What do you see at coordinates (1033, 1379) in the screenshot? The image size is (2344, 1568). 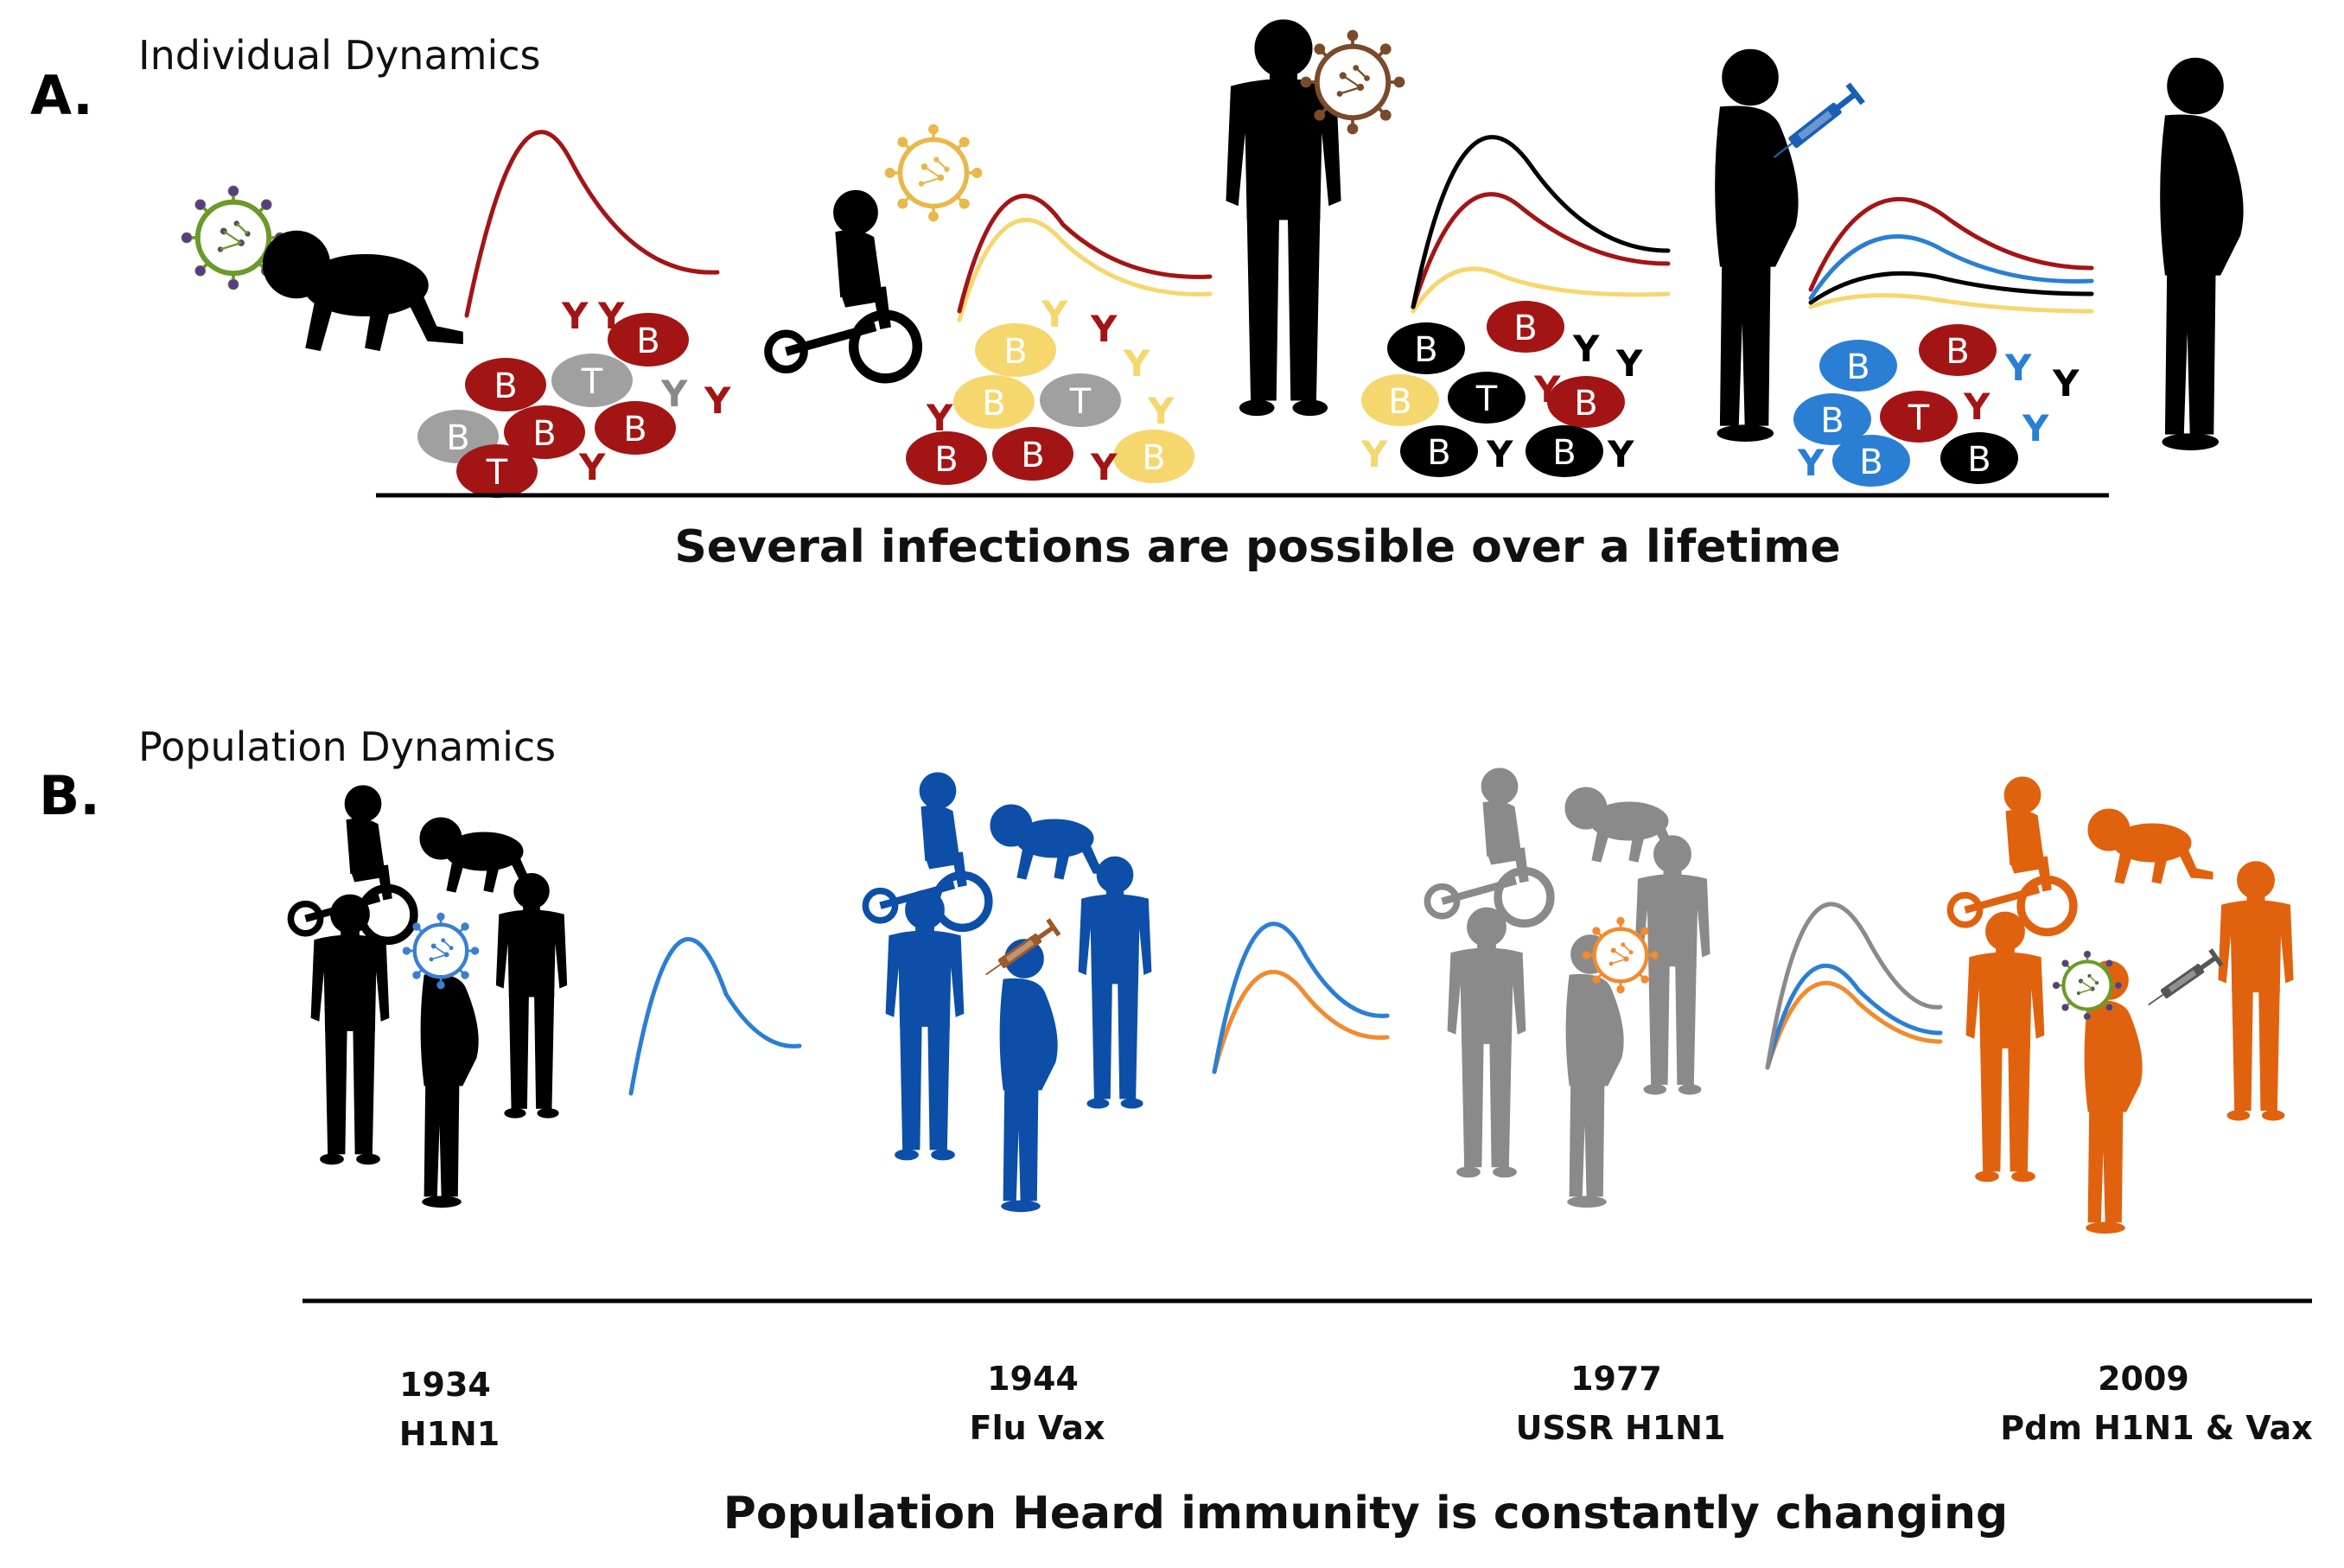 I see `event-year: 1944` at bounding box center [1033, 1379].